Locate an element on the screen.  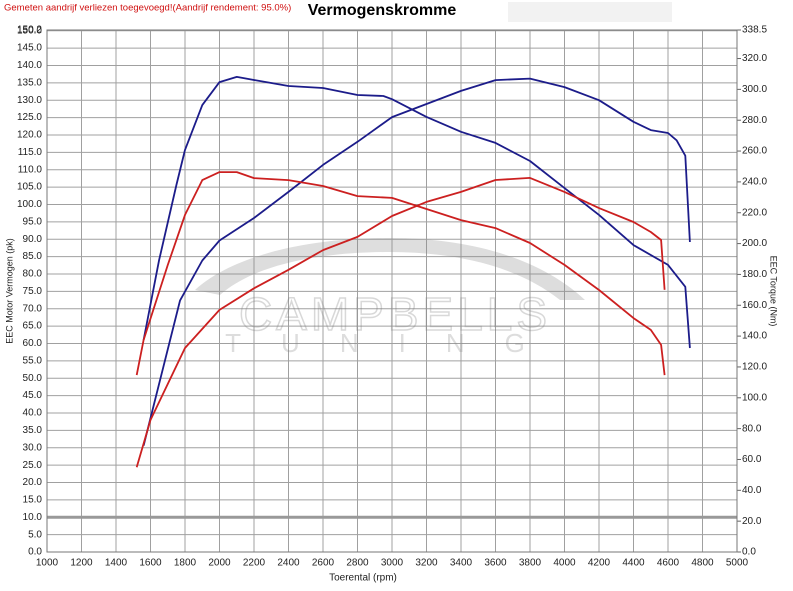
y-tick-label: 120.0 is located at coordinates (29, 135).